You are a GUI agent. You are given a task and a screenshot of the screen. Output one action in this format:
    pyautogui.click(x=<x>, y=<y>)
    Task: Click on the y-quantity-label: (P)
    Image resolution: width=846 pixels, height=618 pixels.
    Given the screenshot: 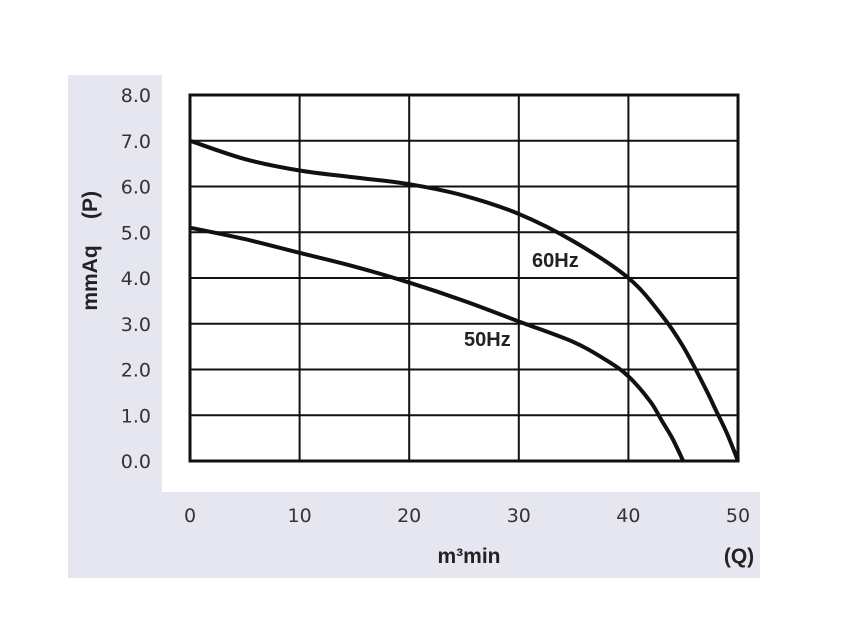 What is the action you would take?
    pyautogui.click(x=90, y=205)
    